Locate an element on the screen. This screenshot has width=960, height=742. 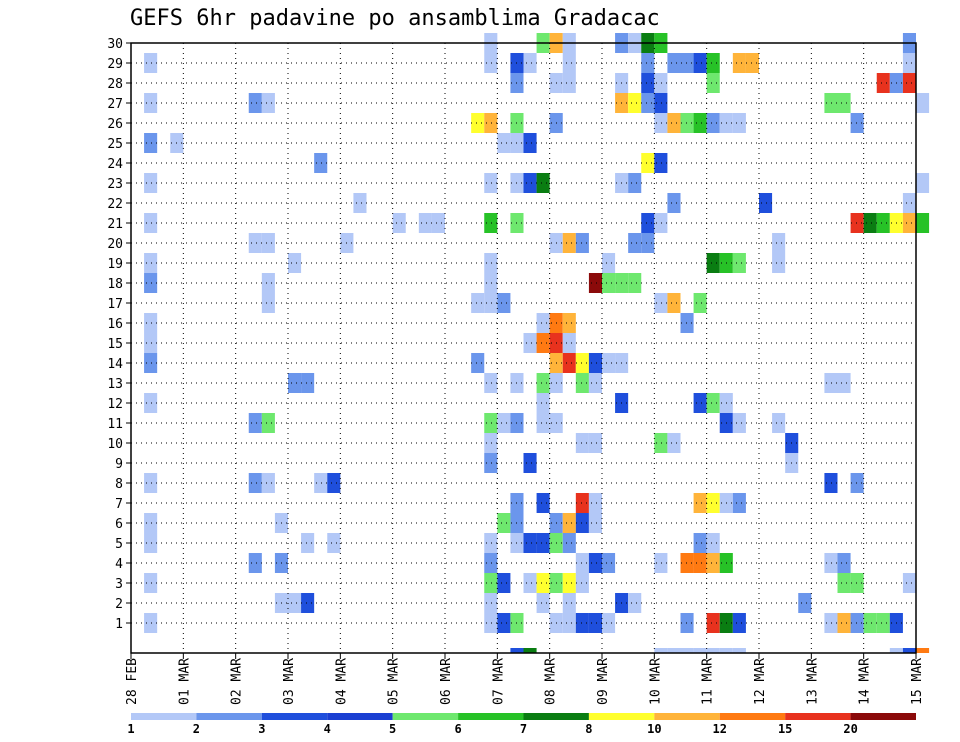
y-tick-label: 4 is located at coordinates (119, 564).